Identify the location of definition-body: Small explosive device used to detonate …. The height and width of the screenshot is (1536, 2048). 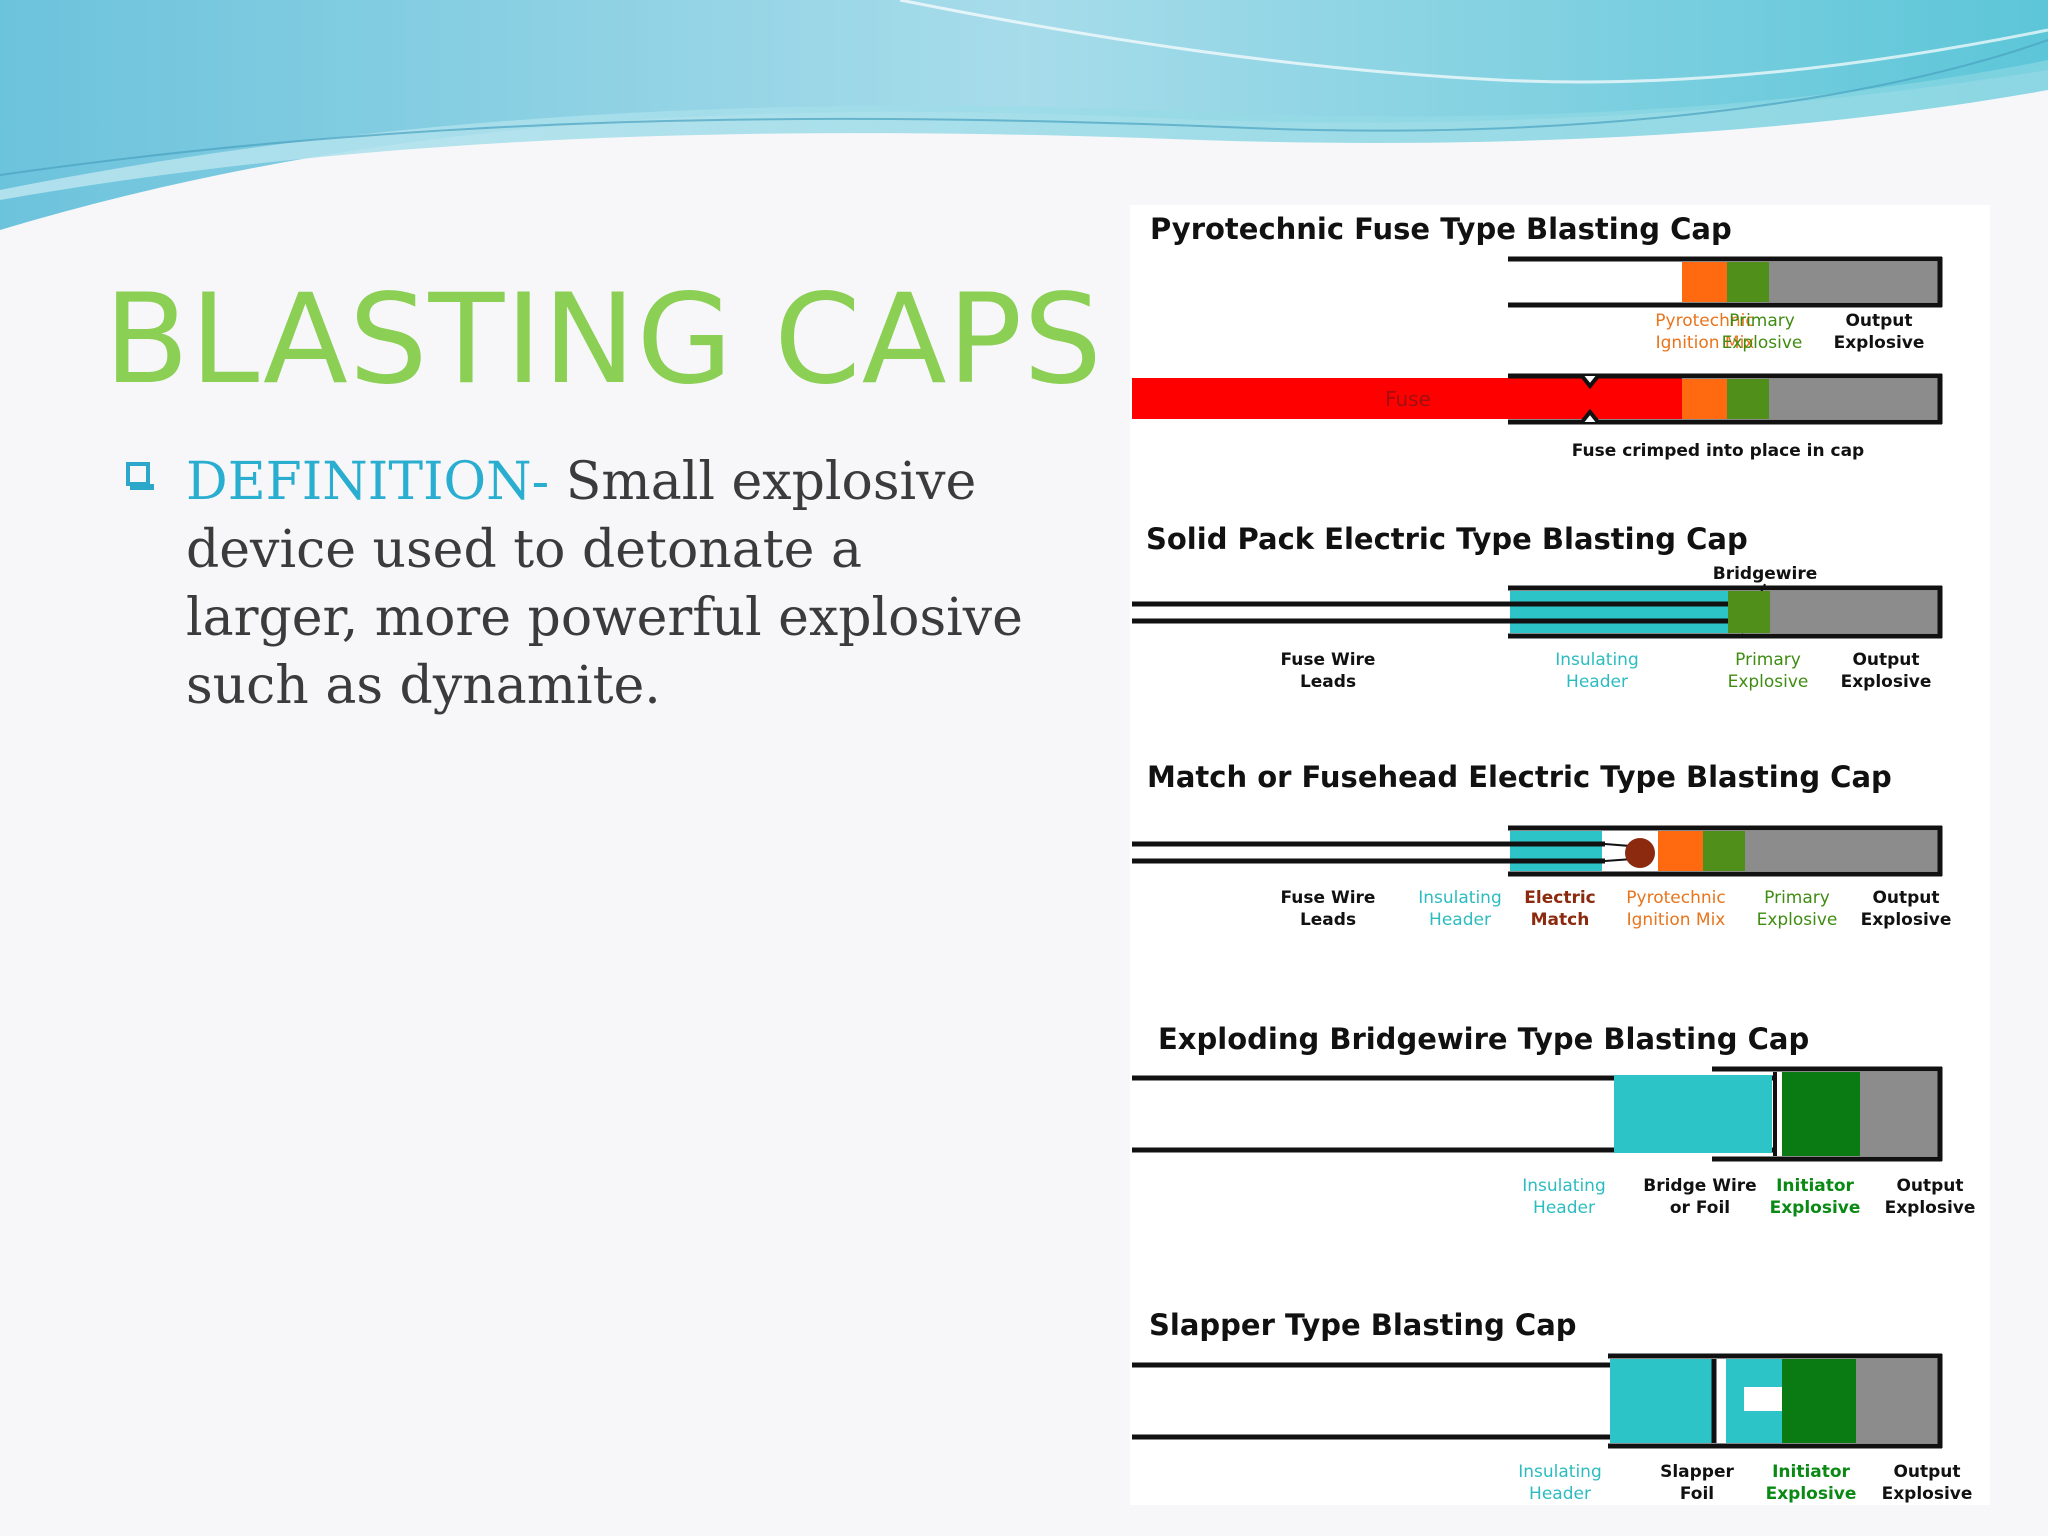
(604, 584).